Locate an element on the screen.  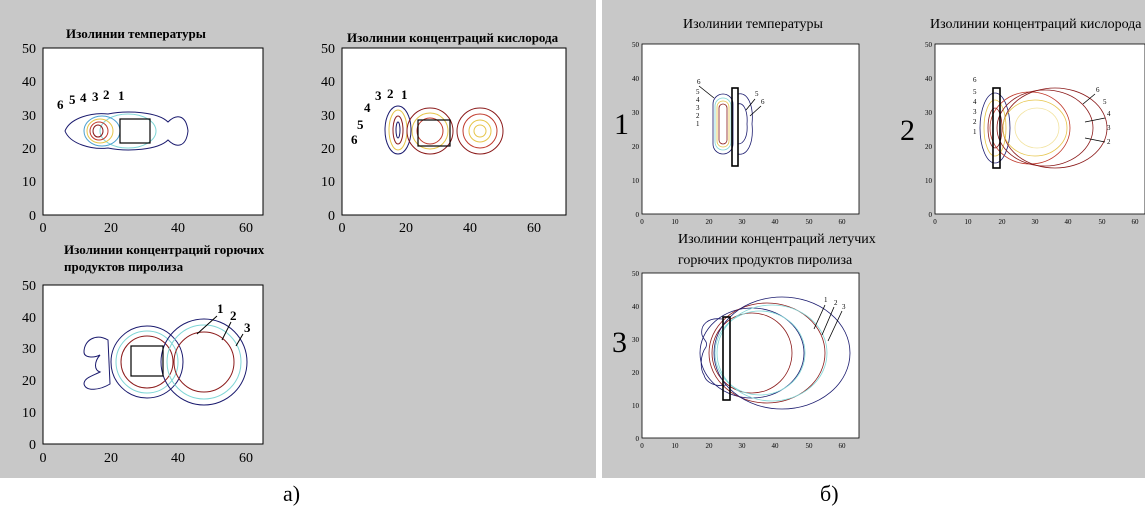
left-plot3-title-line2: продуктов пиролиза is located at coordinates (124, 266).